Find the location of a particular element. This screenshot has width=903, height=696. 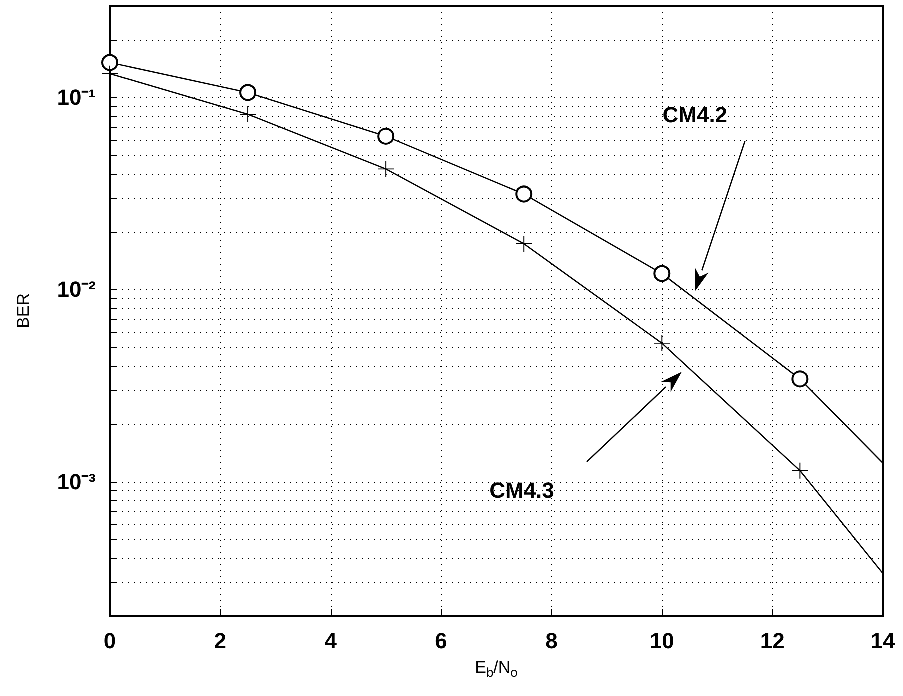

y-tick-label: 10⁻³ is located at coordinates (76, 481).